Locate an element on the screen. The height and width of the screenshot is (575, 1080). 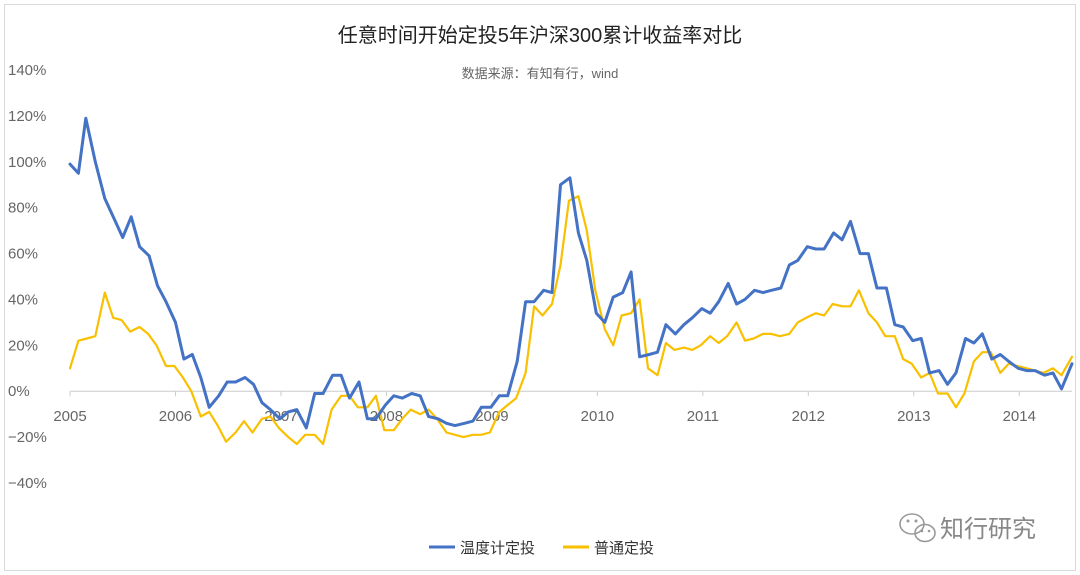
legend: 温度计定投 普通定投 is located at coordinates (541, 548).